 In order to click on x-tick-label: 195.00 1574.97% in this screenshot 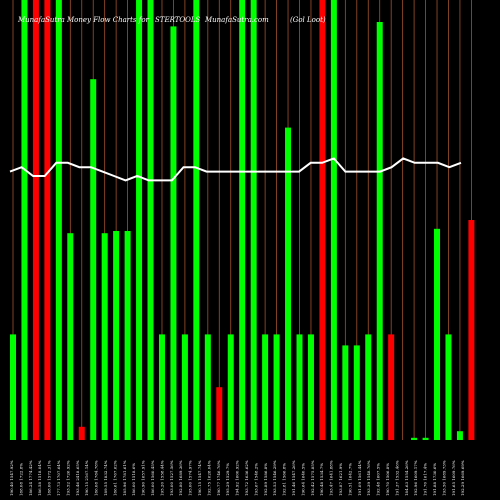, I will do `click(190, 478)`.